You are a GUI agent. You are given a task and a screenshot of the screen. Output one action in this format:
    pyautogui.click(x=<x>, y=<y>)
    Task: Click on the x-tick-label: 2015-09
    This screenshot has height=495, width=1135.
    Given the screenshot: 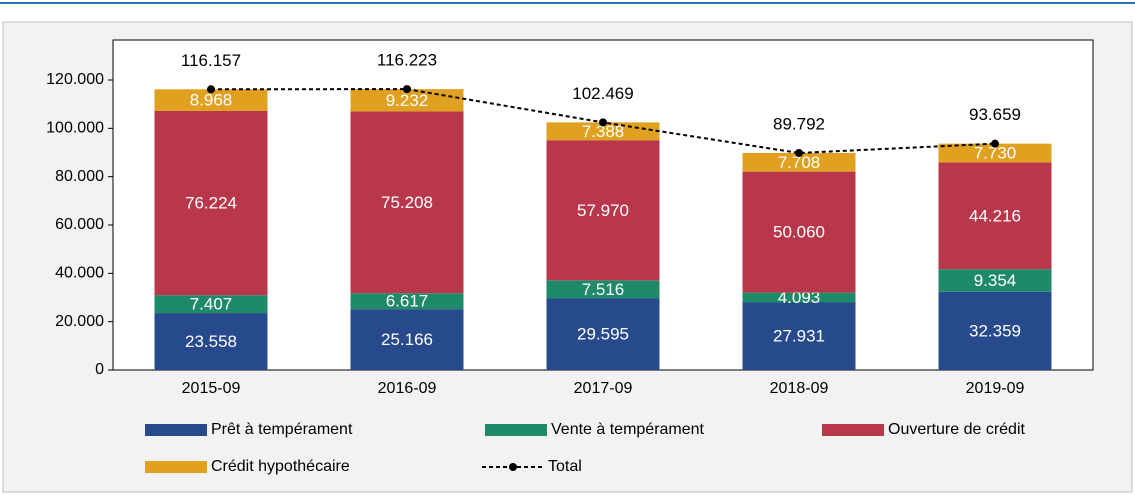 What is the action you would take?
    pyautogui.click(x=211, y=388)
    